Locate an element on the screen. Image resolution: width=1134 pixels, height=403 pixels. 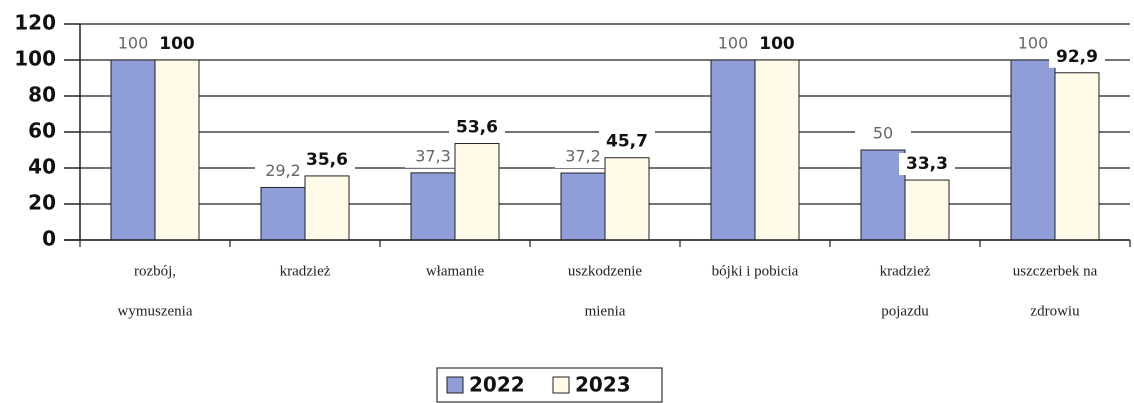
x-tick-label: zdrowiu is located at coordinates (1055, 311).